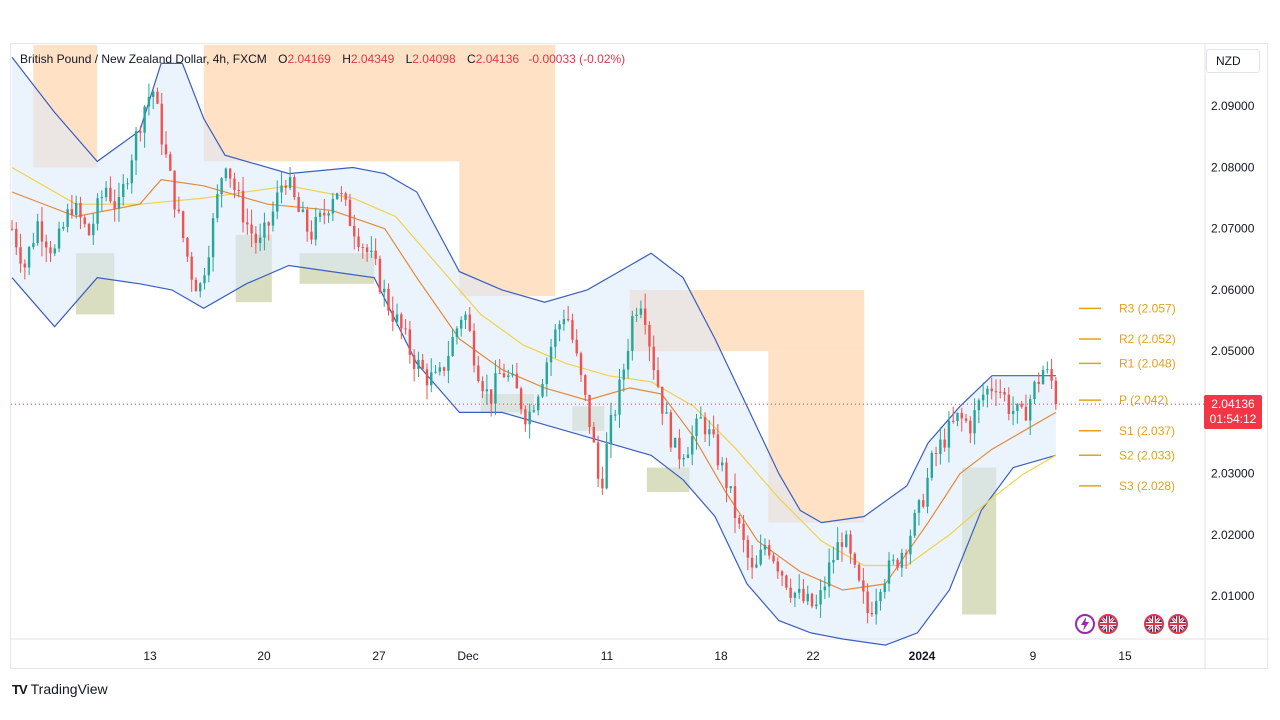 This screenshot has height=720, width=1280. Describe the element at coordinates (497, 59) in the screenshot. I see `close-value: 2.04136` at that location.